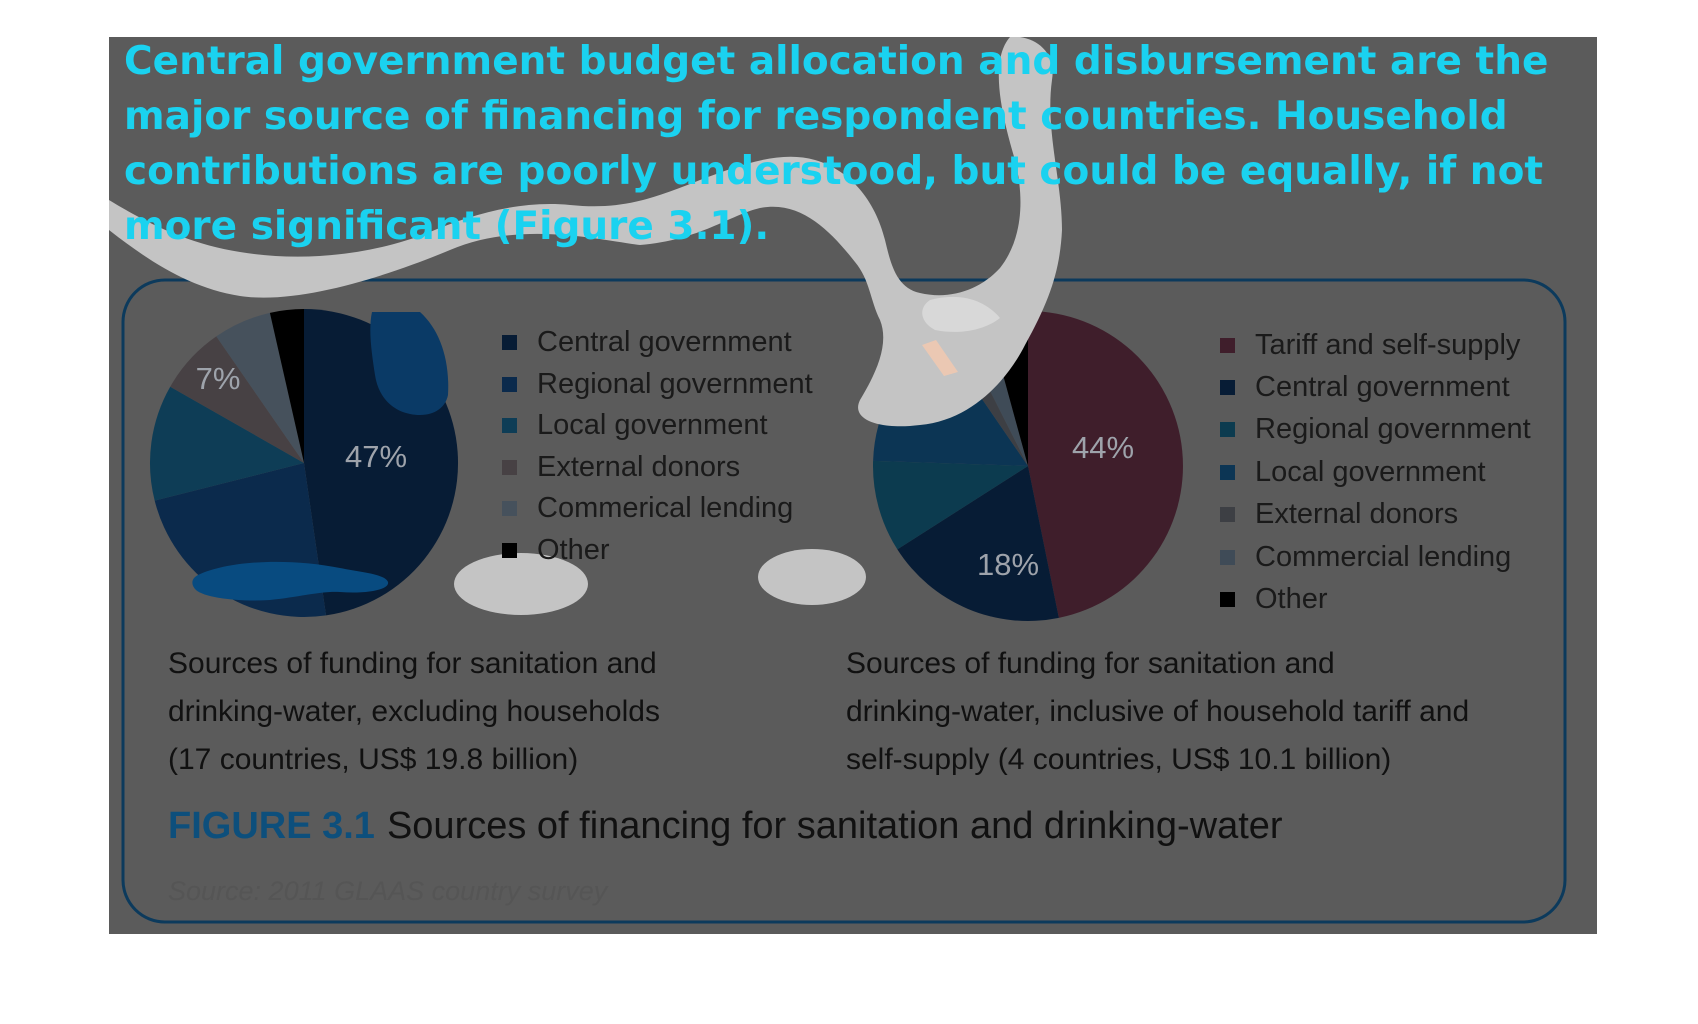  I want to click on peach-sliver, so click(940, 358).